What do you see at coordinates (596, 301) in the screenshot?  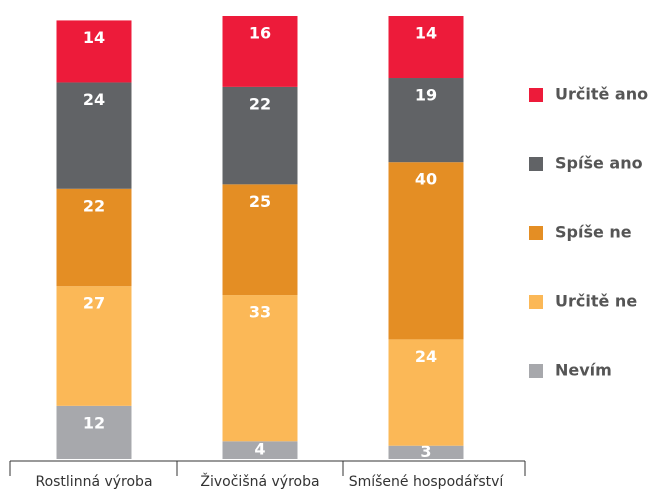 I see `legend-label: Určitě ne` at bounding box center [596, 301].